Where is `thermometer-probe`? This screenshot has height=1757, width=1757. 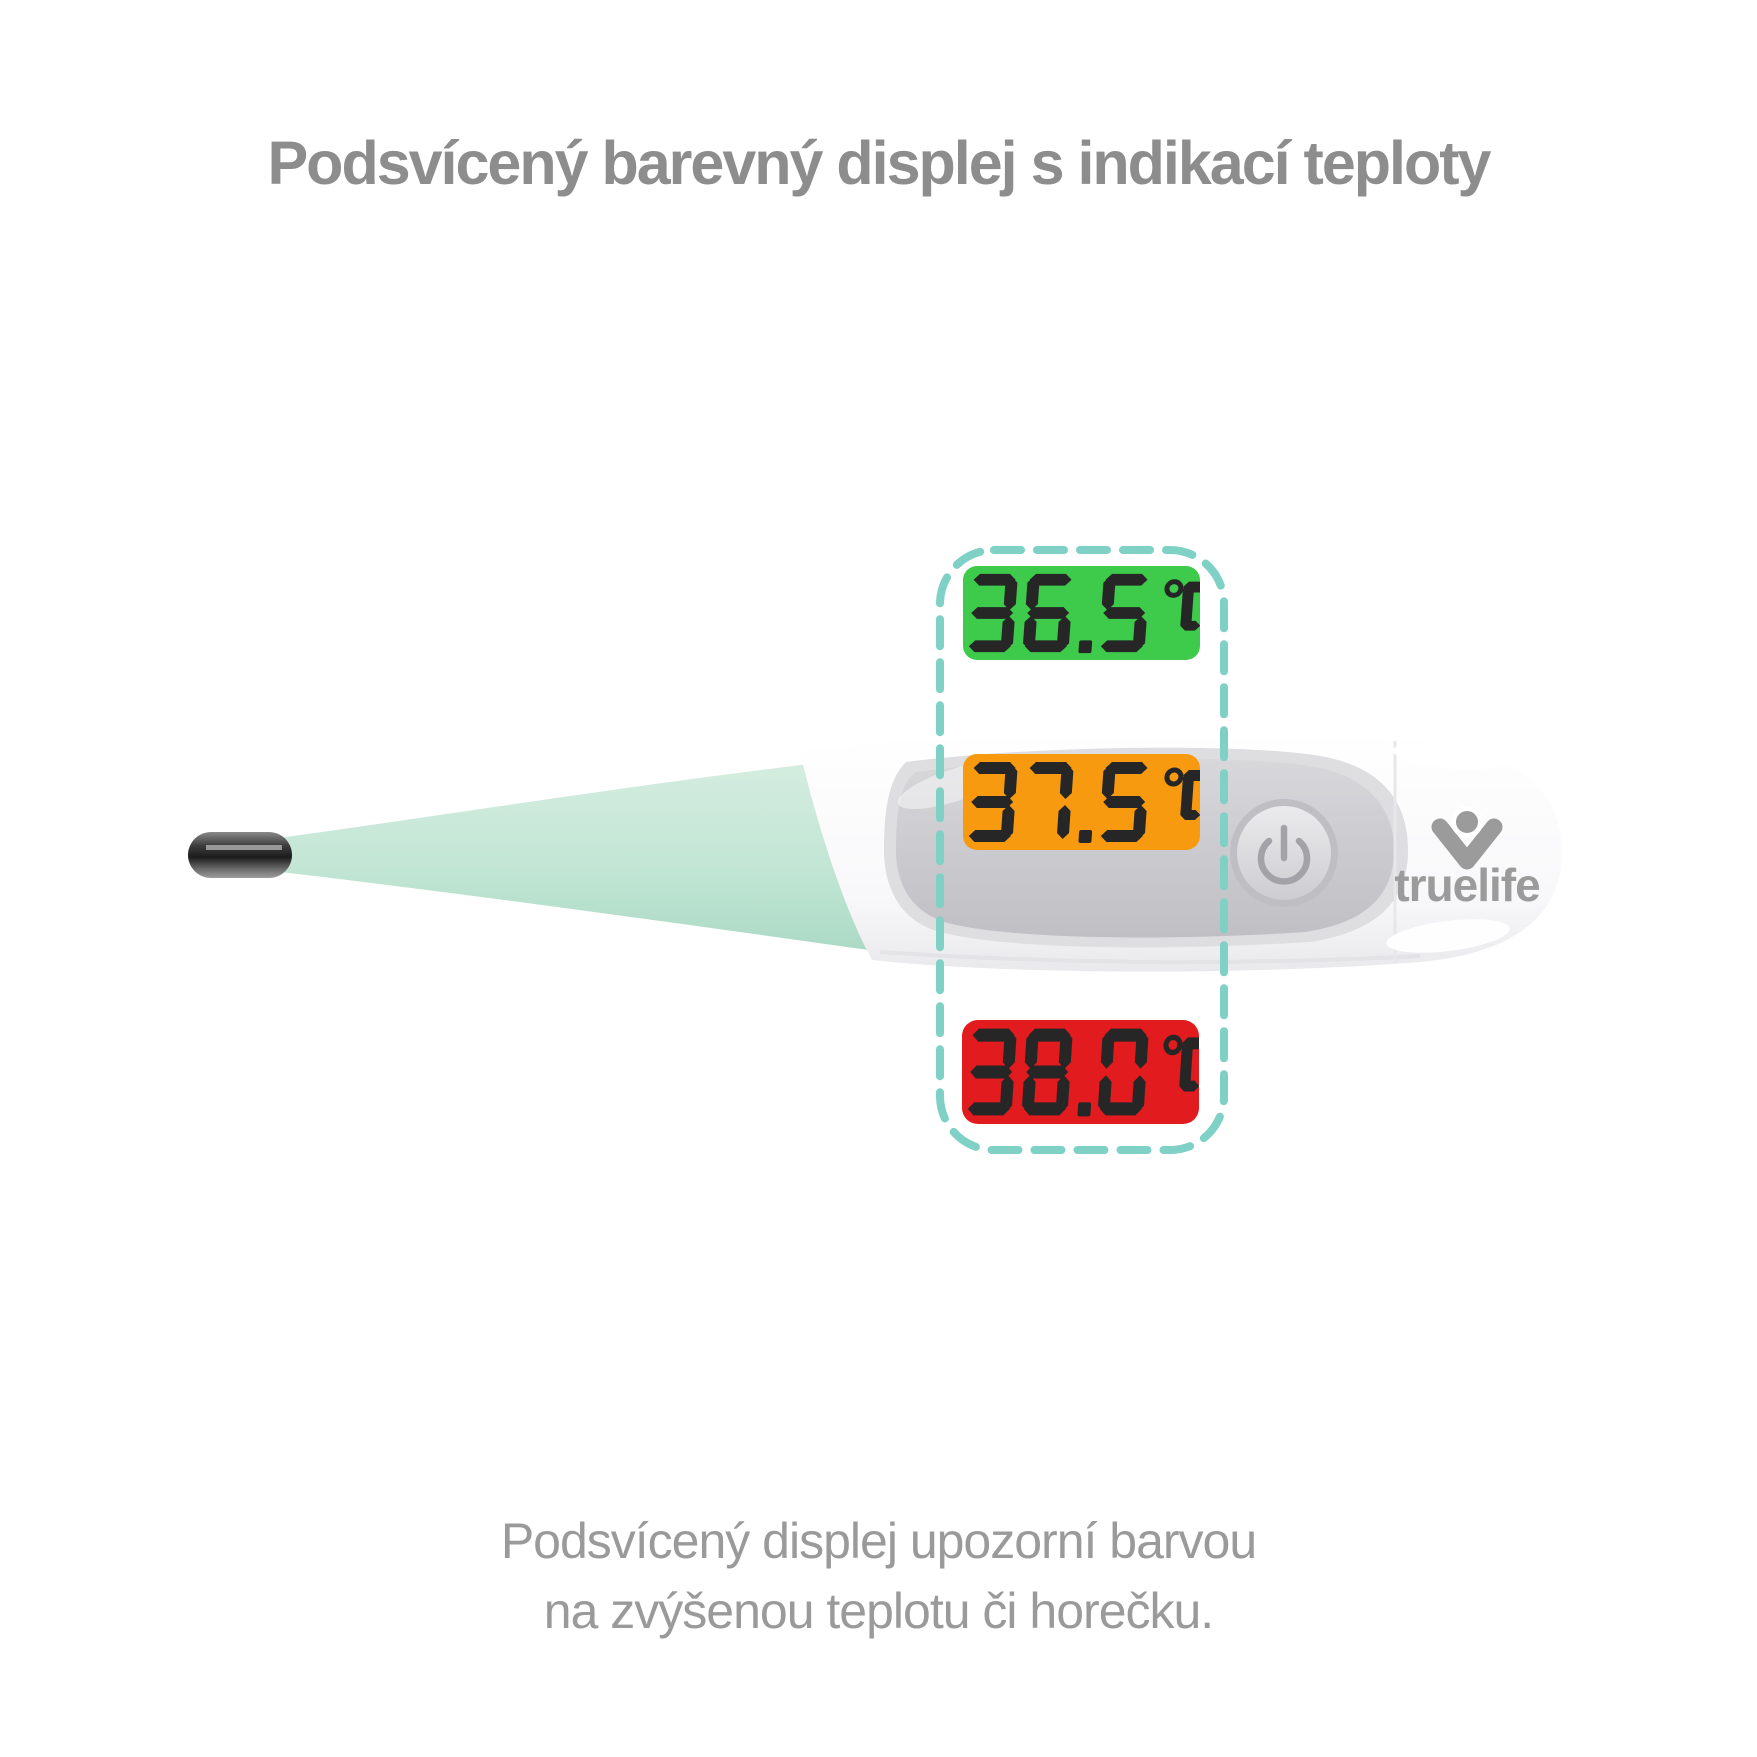 thermometer-probe is located at coordinates (592, 856).